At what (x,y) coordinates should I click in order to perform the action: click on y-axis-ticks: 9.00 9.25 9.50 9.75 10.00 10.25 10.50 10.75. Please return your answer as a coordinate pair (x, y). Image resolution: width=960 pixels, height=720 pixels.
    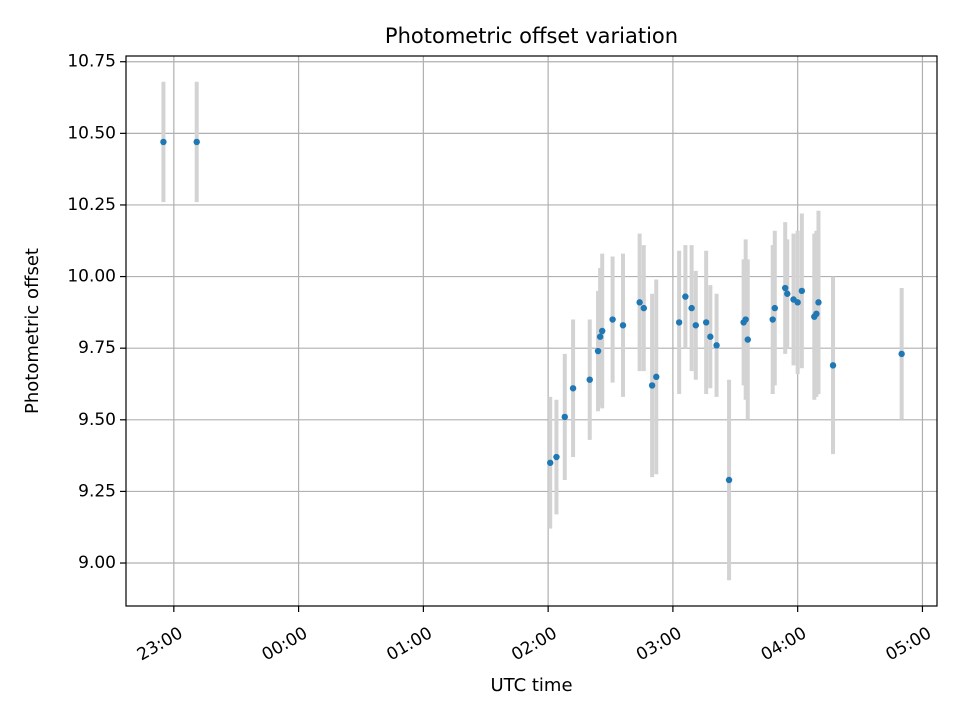
    Looking at the image, I should click on (96, 312).